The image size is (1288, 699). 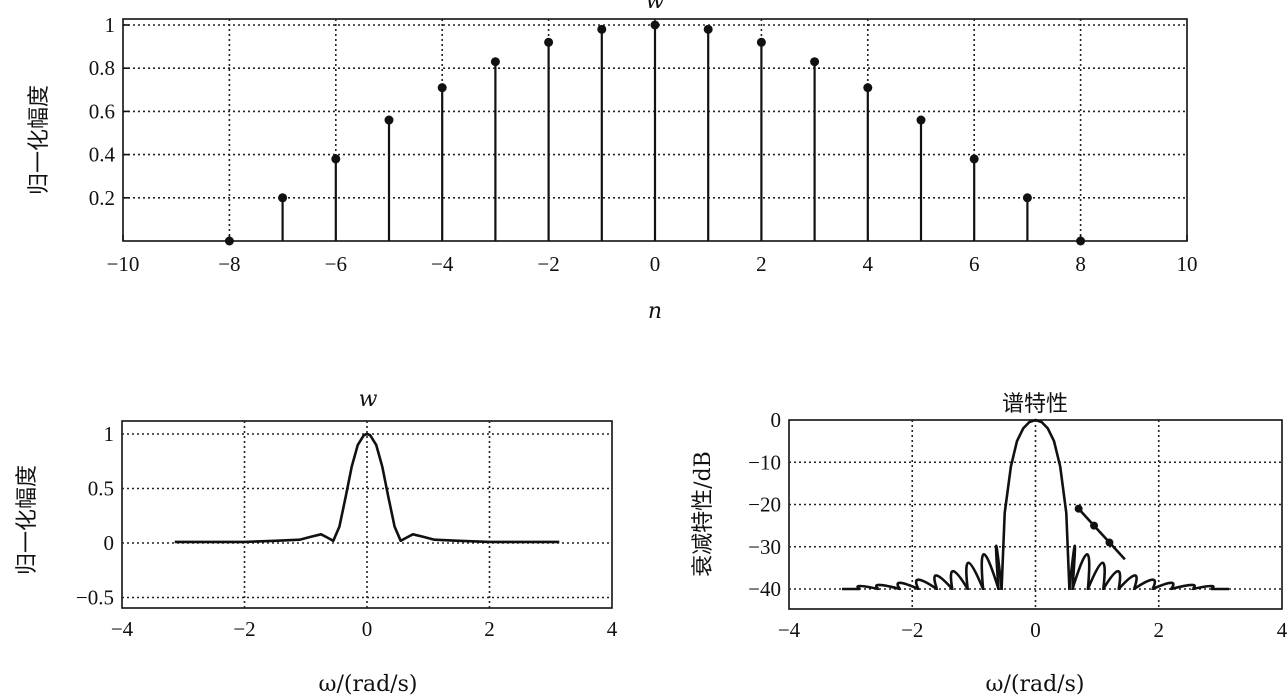 I want to click on chart-3-y-tick-label: −30, so click(x=764, y=547).